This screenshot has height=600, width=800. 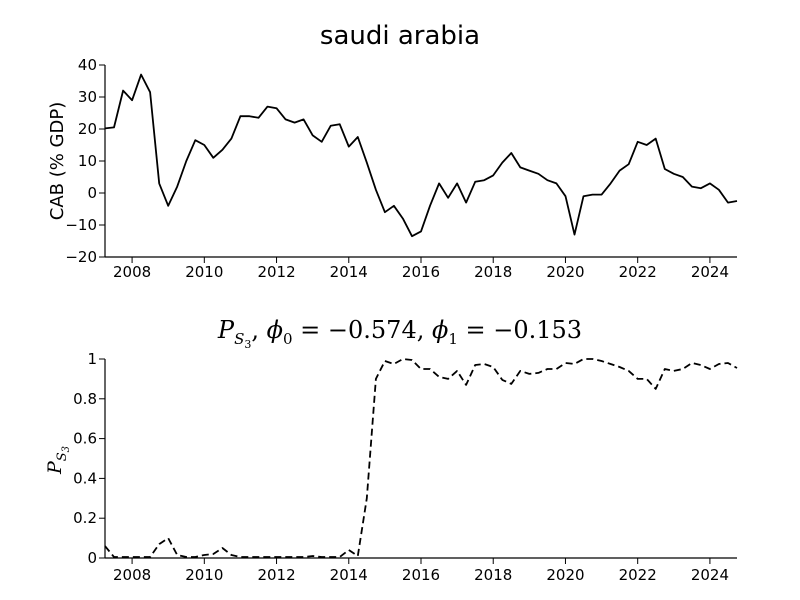 What do you see at coordinates (85, 478) in the screenshot?
I see `y-tick-label: 0.4` at bounding box center [85, 478].